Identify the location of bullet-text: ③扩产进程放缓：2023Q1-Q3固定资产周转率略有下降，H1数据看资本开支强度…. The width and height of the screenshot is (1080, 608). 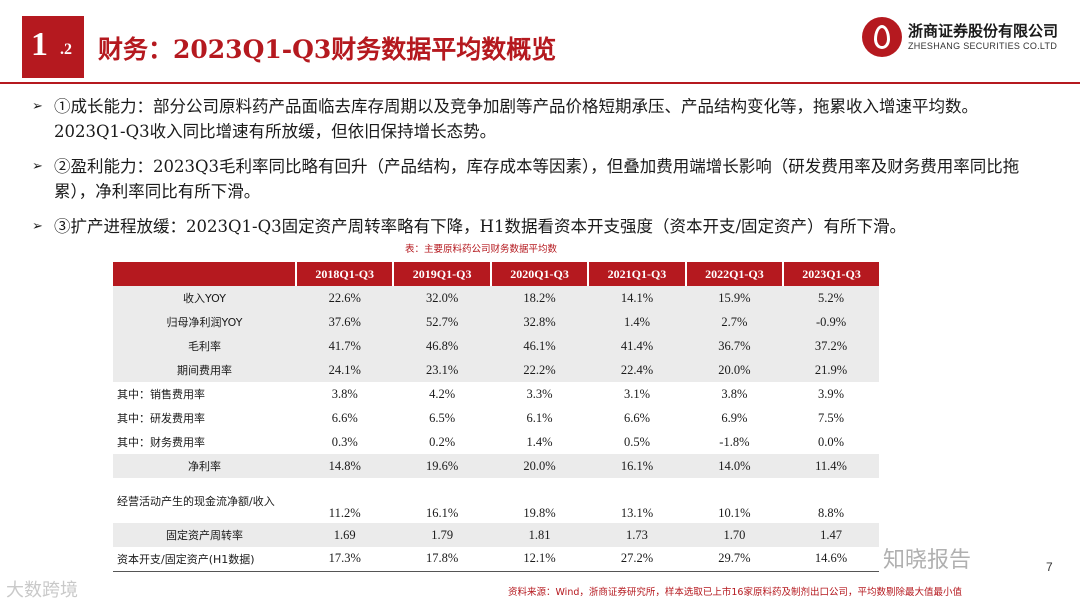
(480, 226).